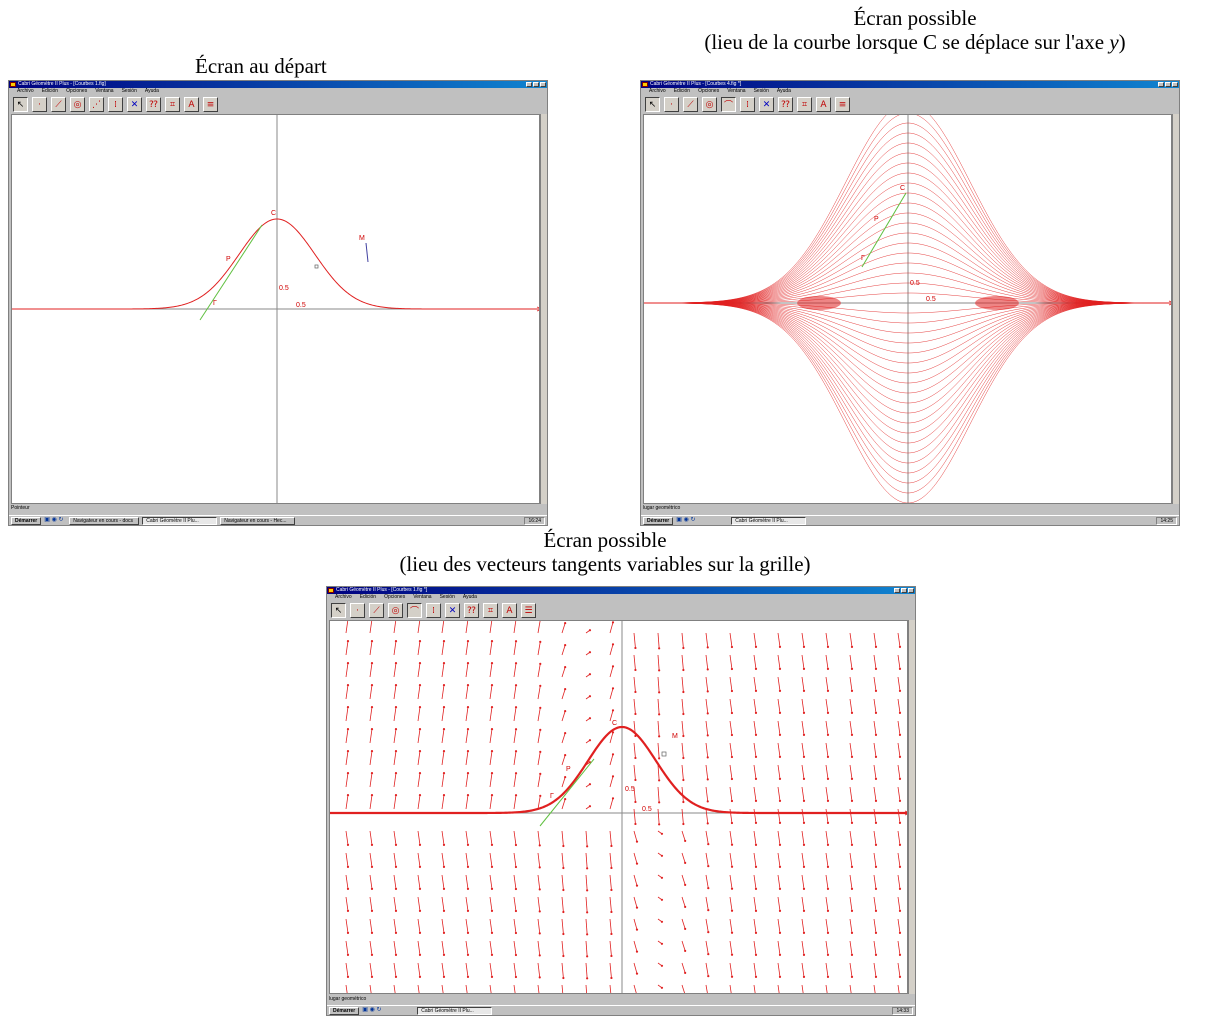 This screenshot has width=1209, height=1022. I want to click on screen3-scrollbar, so click(911, 807).